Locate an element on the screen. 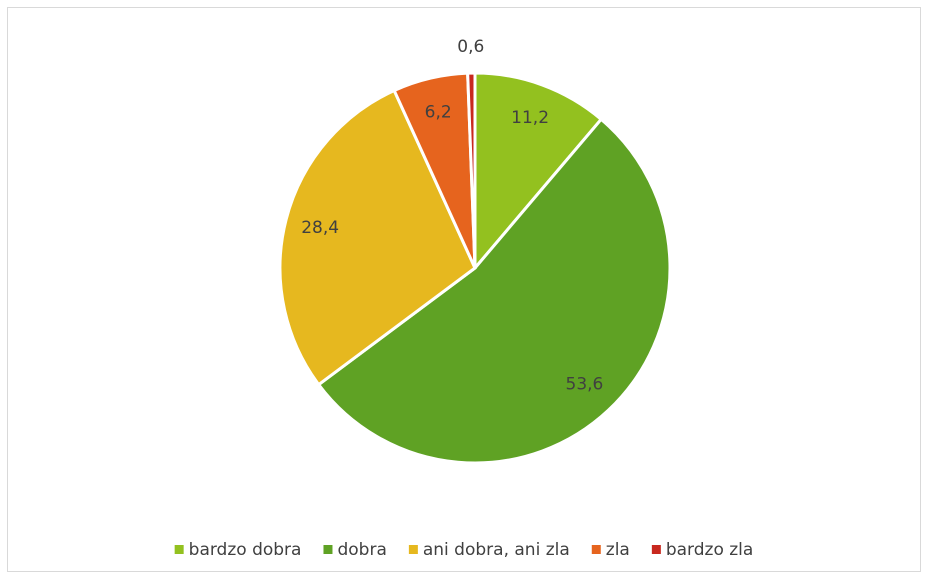  data-label: 28,4 is located at coordinates (320, 228).